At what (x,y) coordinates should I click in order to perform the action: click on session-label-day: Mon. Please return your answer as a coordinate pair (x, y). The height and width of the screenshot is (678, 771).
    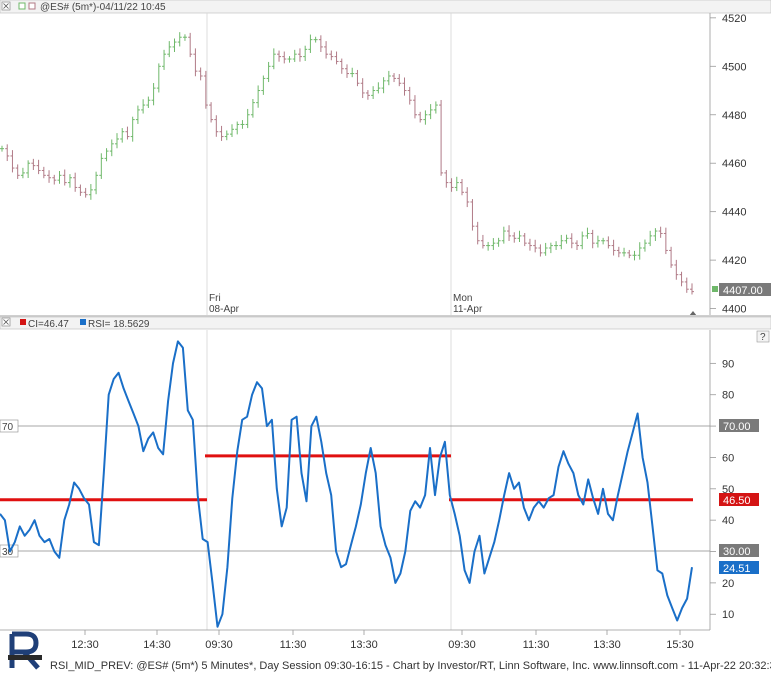
    Looking at the image, I should click on (462, 298).